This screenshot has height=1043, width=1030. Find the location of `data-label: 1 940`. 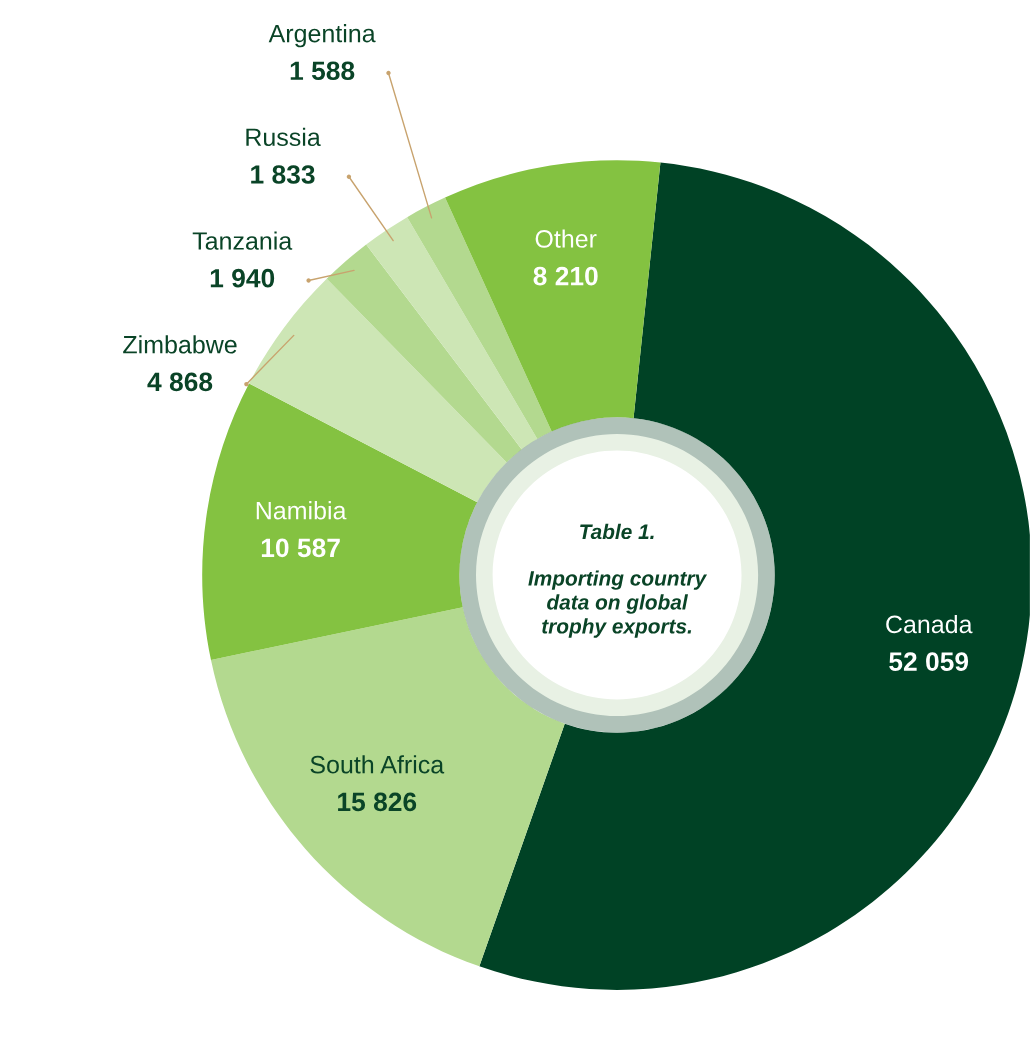

data-label: 1 940 is located at coordinates (242, 278).